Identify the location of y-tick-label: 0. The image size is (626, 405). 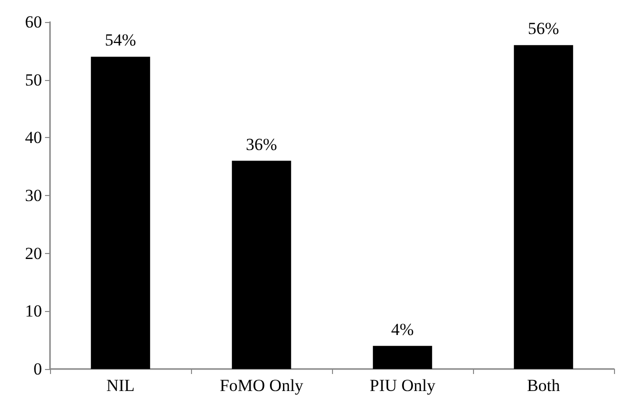
(38, 369).